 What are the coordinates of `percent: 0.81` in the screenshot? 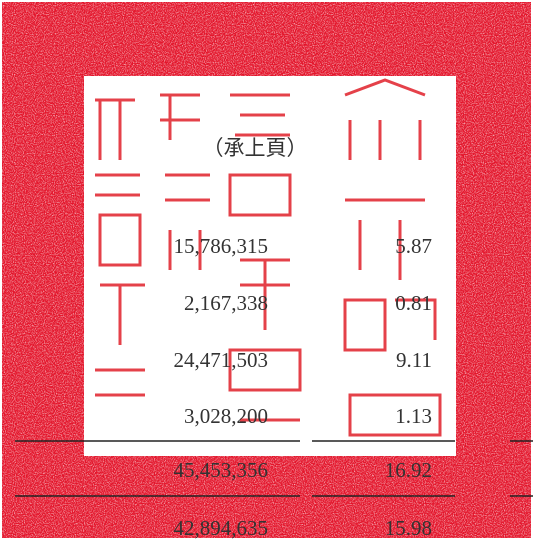 It's located at (413, 303).